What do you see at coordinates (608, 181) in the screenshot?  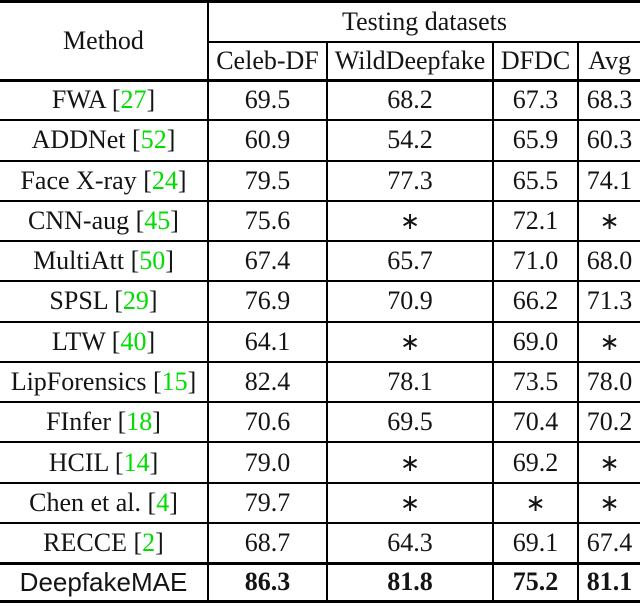 I see `value-cell: 74.1` at bounding box center [608, 181].